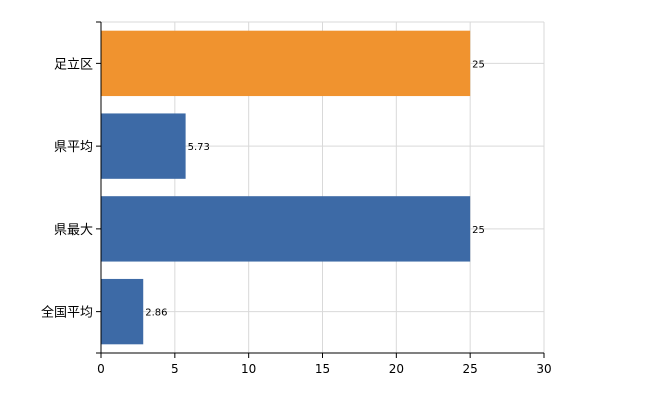 The height and width of the screenshot is (404, 650). Describe the element at coordinates (73, 147) in the screenshot. I see `y-tick-label-1: 県平均` at that location.